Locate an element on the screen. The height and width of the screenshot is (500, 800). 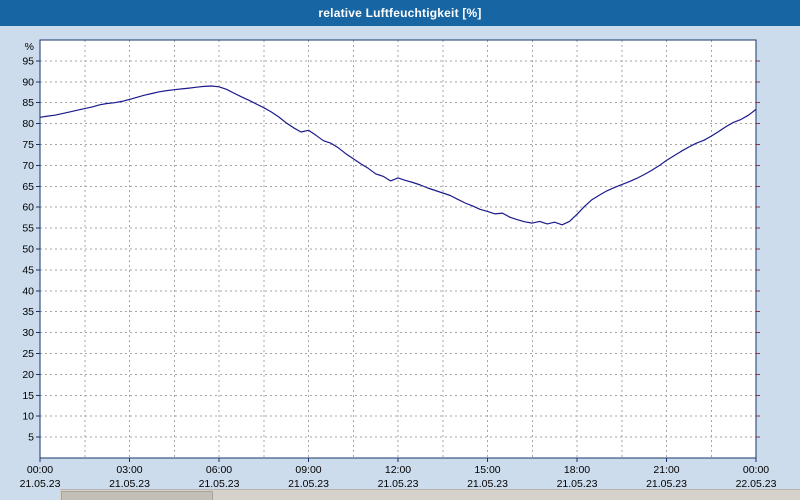
y-axis-unit-label: % is located at coordinates (29, 47).